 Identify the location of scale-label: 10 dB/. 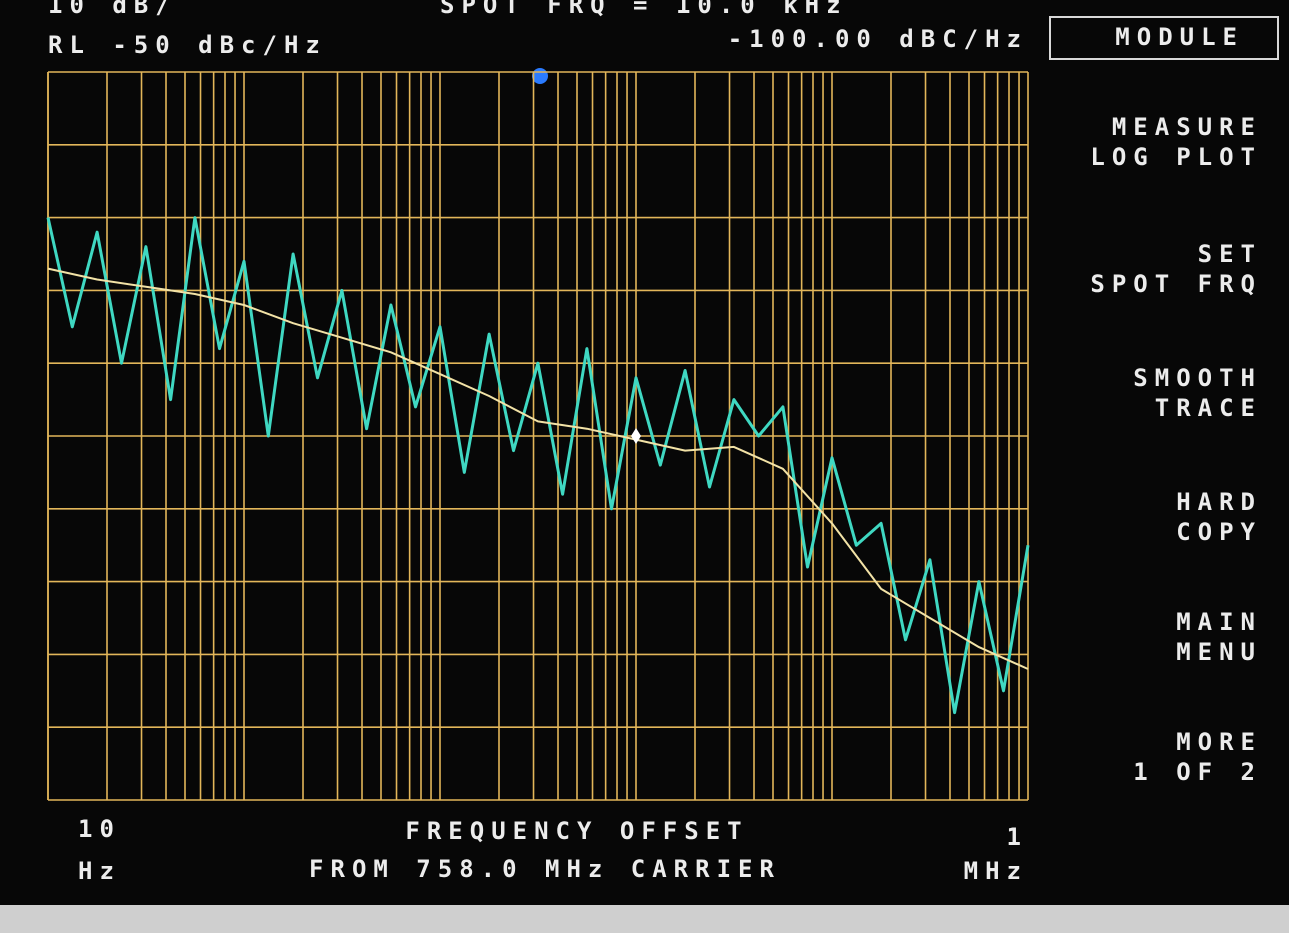
(112, 9).